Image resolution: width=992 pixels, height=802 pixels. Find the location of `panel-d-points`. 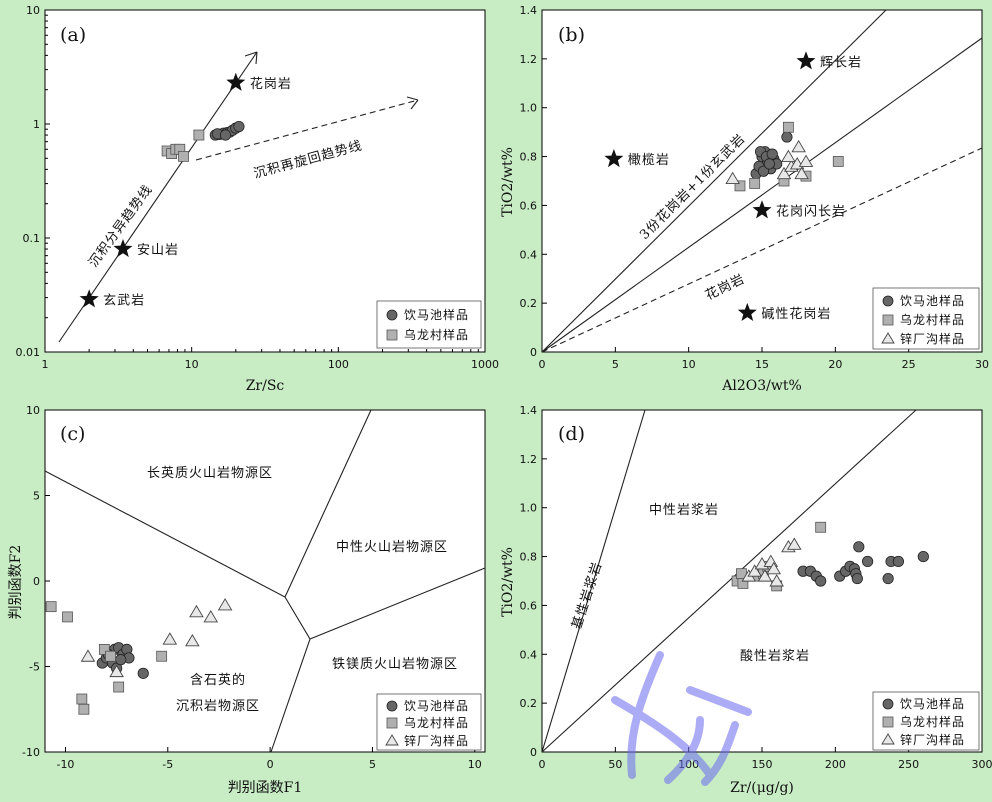

panel-d-points is located at coordinates (830, 556).